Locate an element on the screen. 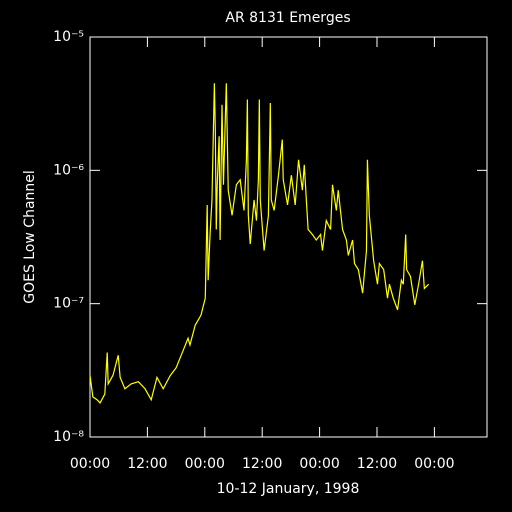 The image size is (512, 512). y-tick-label: 10⁻⁸ is located at coordinates (68, 437).